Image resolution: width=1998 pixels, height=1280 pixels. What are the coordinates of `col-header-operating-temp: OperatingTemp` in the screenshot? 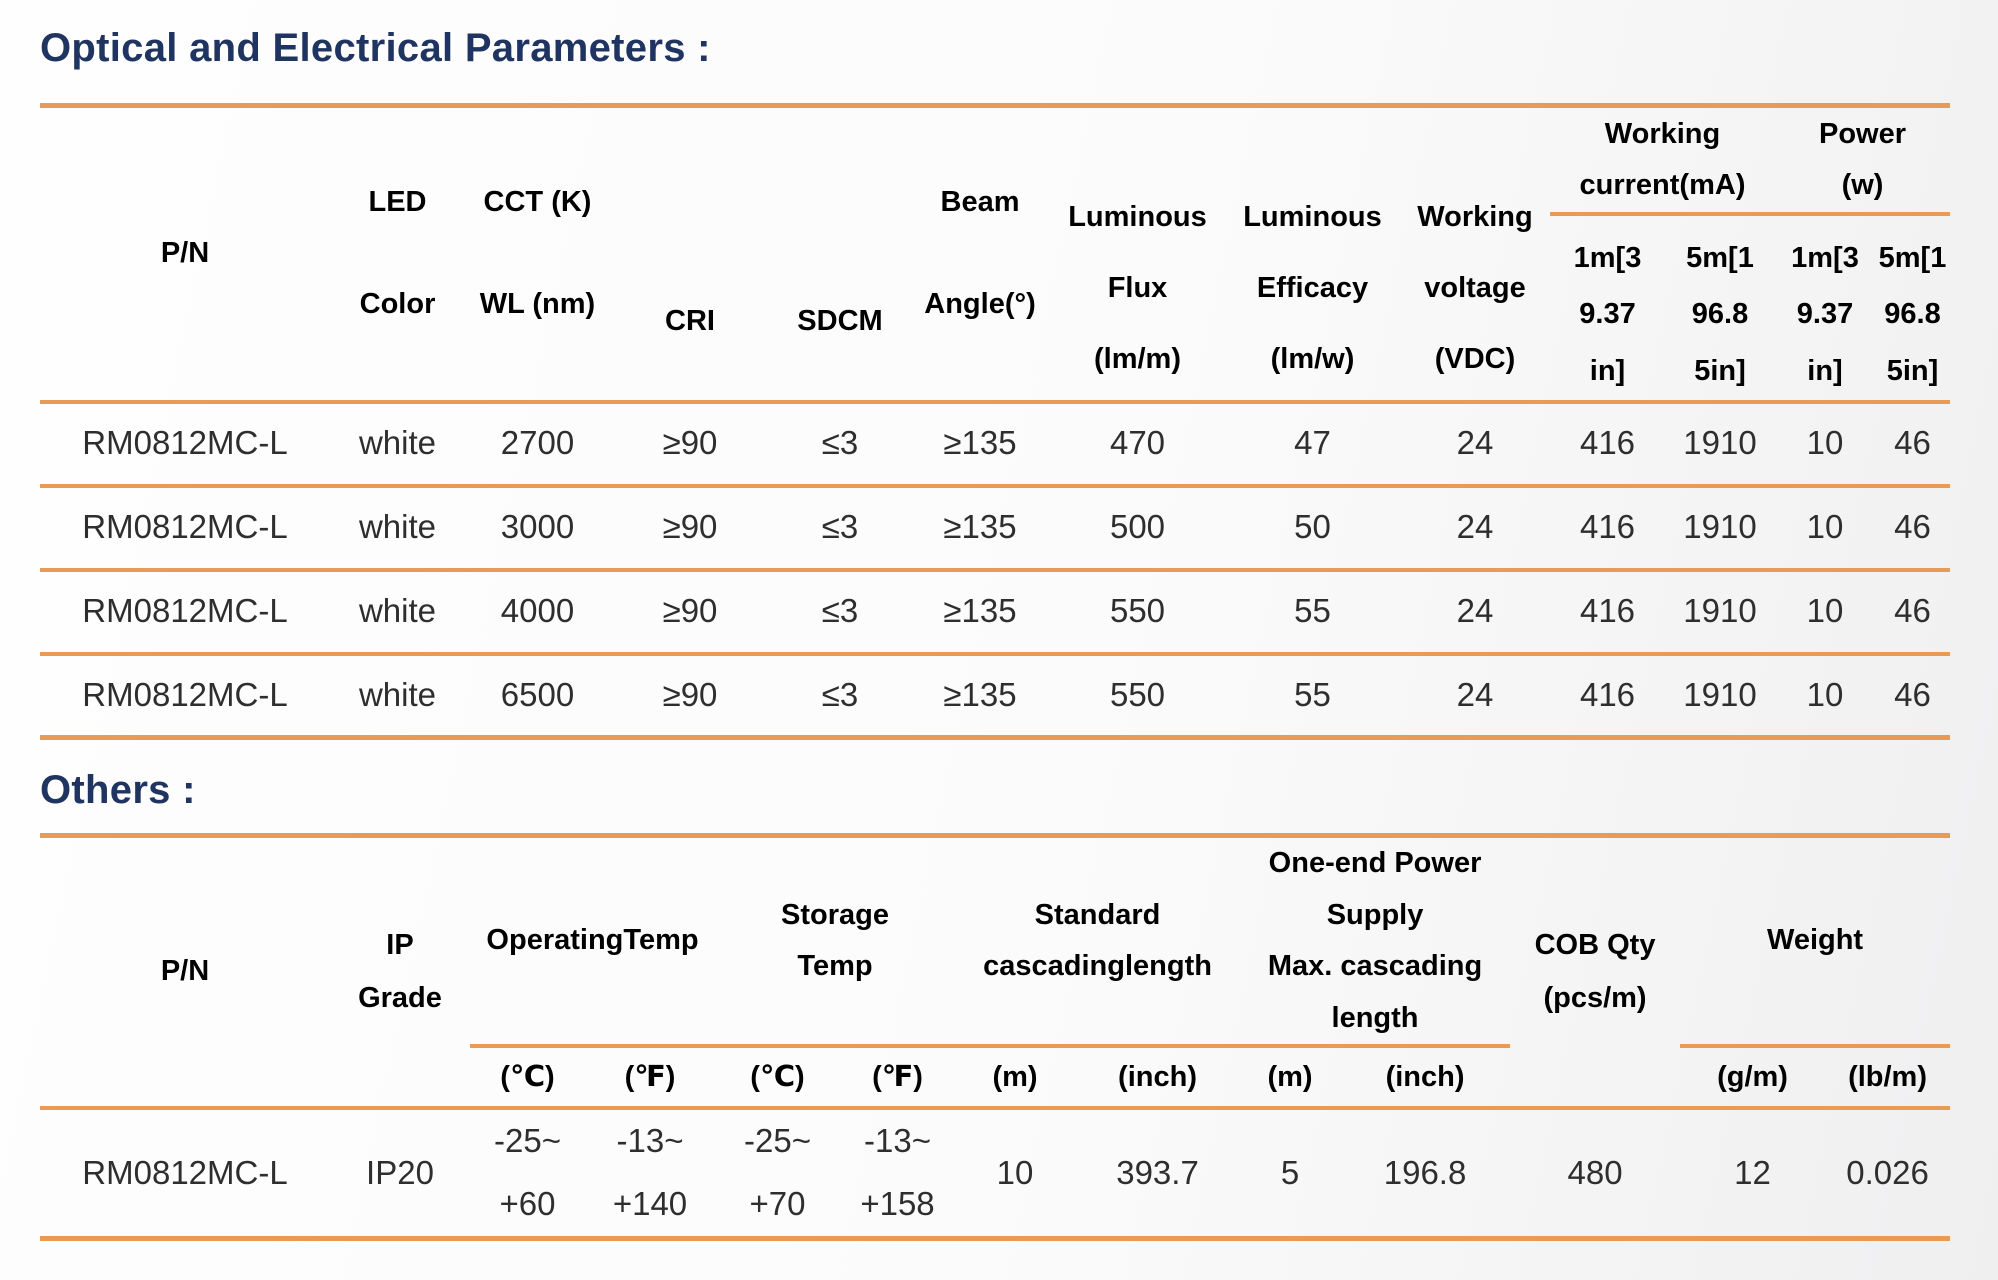 It's located at (592, 942).